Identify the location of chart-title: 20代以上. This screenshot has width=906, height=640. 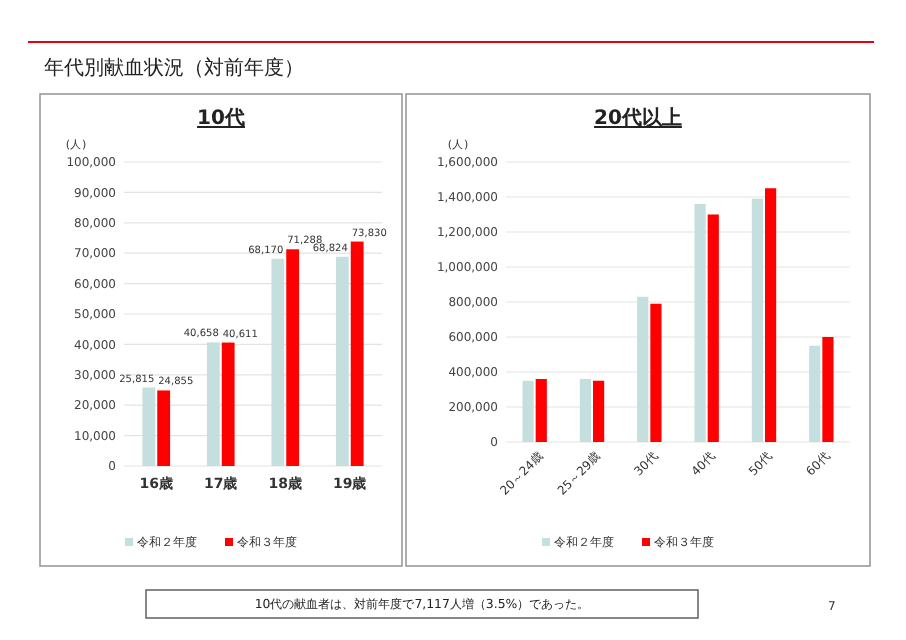
(638, 118).